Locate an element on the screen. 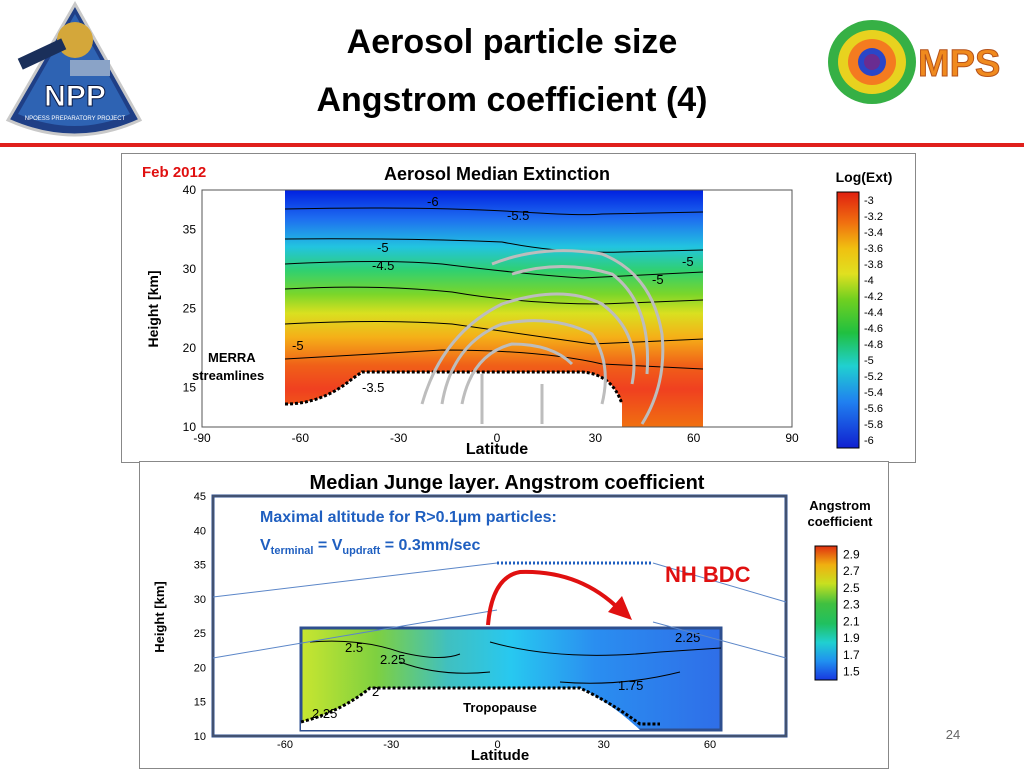 The image size is (1024, 773). colorbar-tick-label: -3.6 is located at coordinates (873, 249).